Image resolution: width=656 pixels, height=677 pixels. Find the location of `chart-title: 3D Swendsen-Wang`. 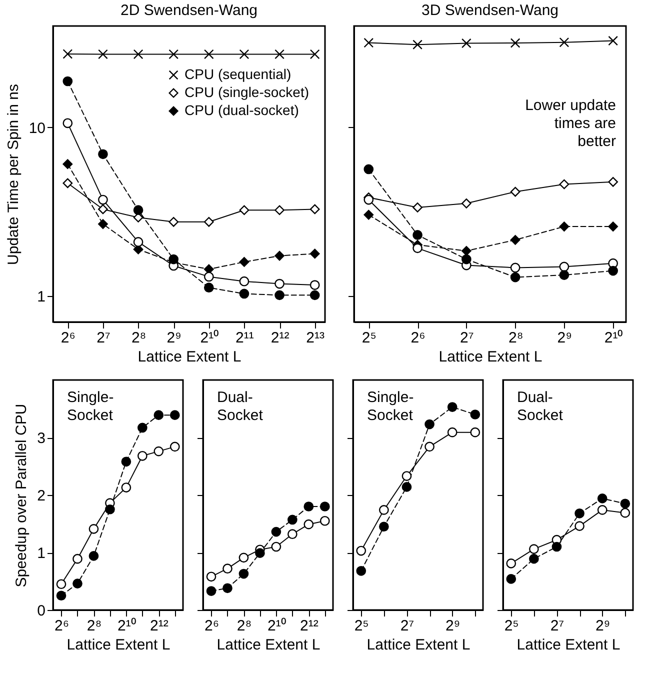

chart-title: 3D Swendsen-Wang is located at coordinates (490, 10).